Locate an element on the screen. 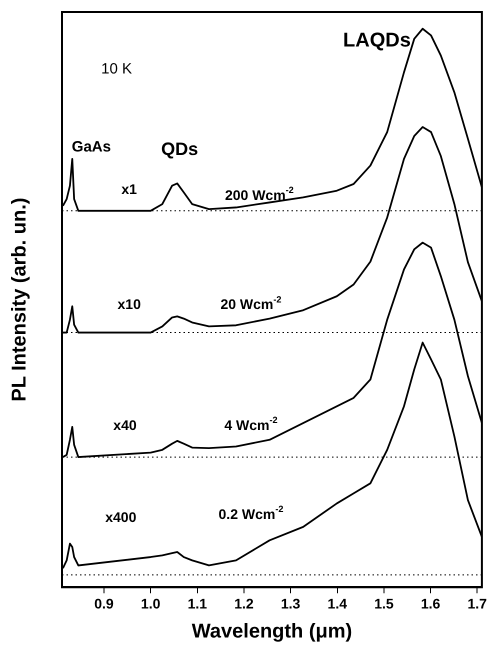 Image resolution: width=490 pixels, height=652 pixels. x-tick-label: 1.1 is located at coordinates (198, 603).